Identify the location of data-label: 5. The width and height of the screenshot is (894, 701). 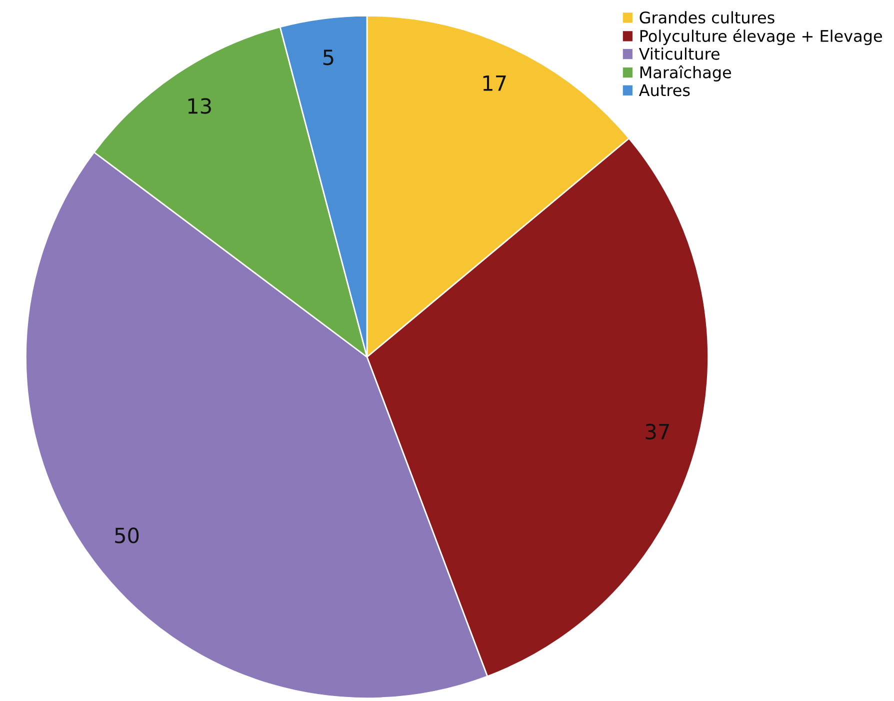
(328, 58).